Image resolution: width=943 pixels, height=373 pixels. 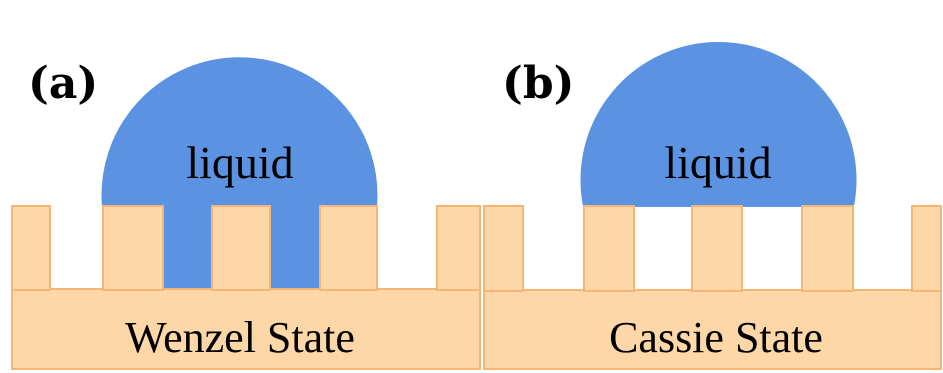 What do you see at coordinates (63, 83) in the screenshot?
I see `panel-a-label: (a)` at bounding box center [63, 83].